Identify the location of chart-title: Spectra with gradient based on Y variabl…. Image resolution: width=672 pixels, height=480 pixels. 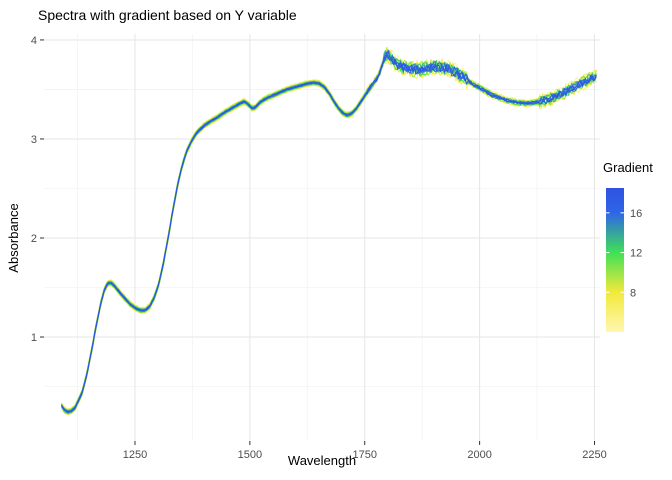
(167, 15).